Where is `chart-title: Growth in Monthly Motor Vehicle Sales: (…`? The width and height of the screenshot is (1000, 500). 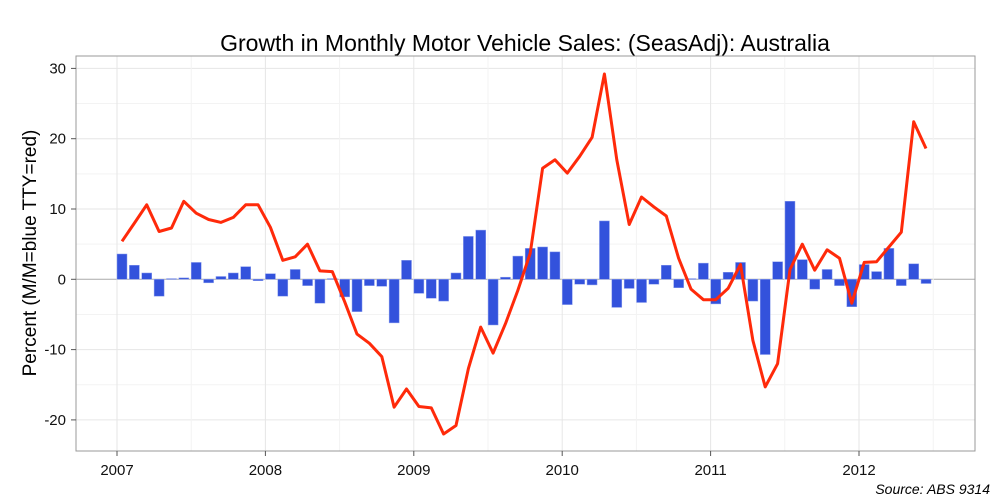
chart-title: Growth in Monthly Motor Vehicle Sales: (… is located at coordinates (525, 43).